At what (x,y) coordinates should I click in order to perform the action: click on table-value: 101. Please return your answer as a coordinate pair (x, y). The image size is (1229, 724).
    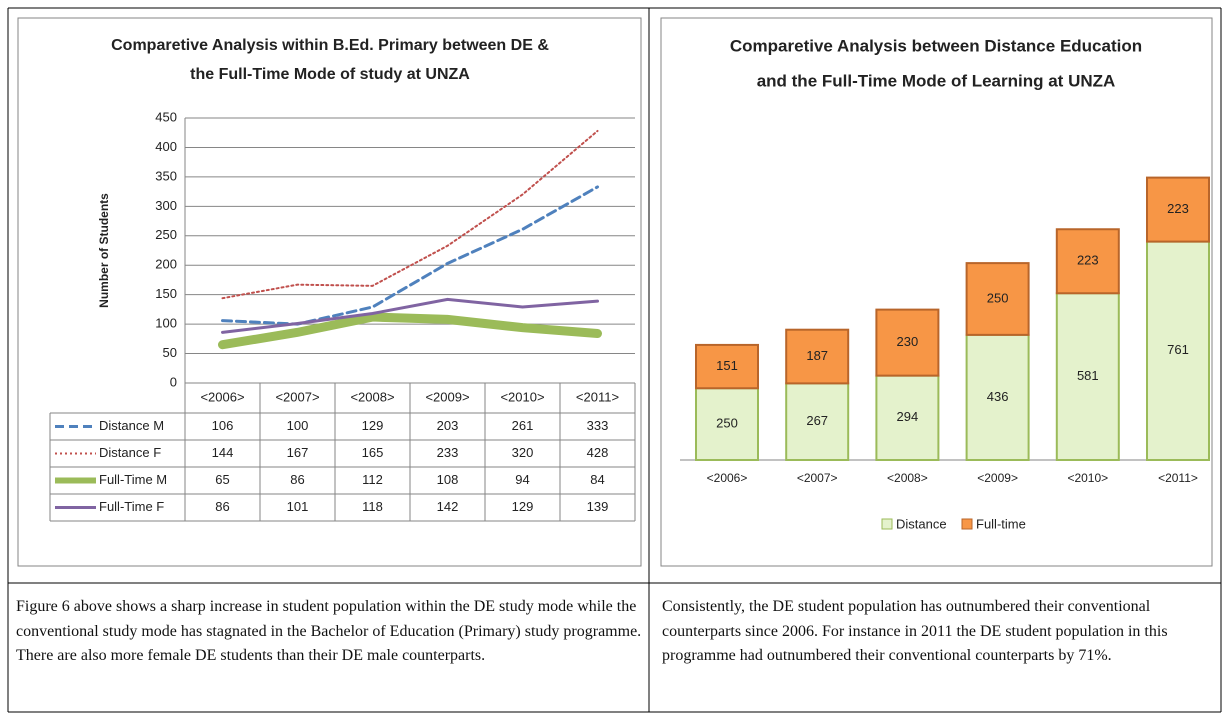
    Looking at the image, I should click on (298, 506).